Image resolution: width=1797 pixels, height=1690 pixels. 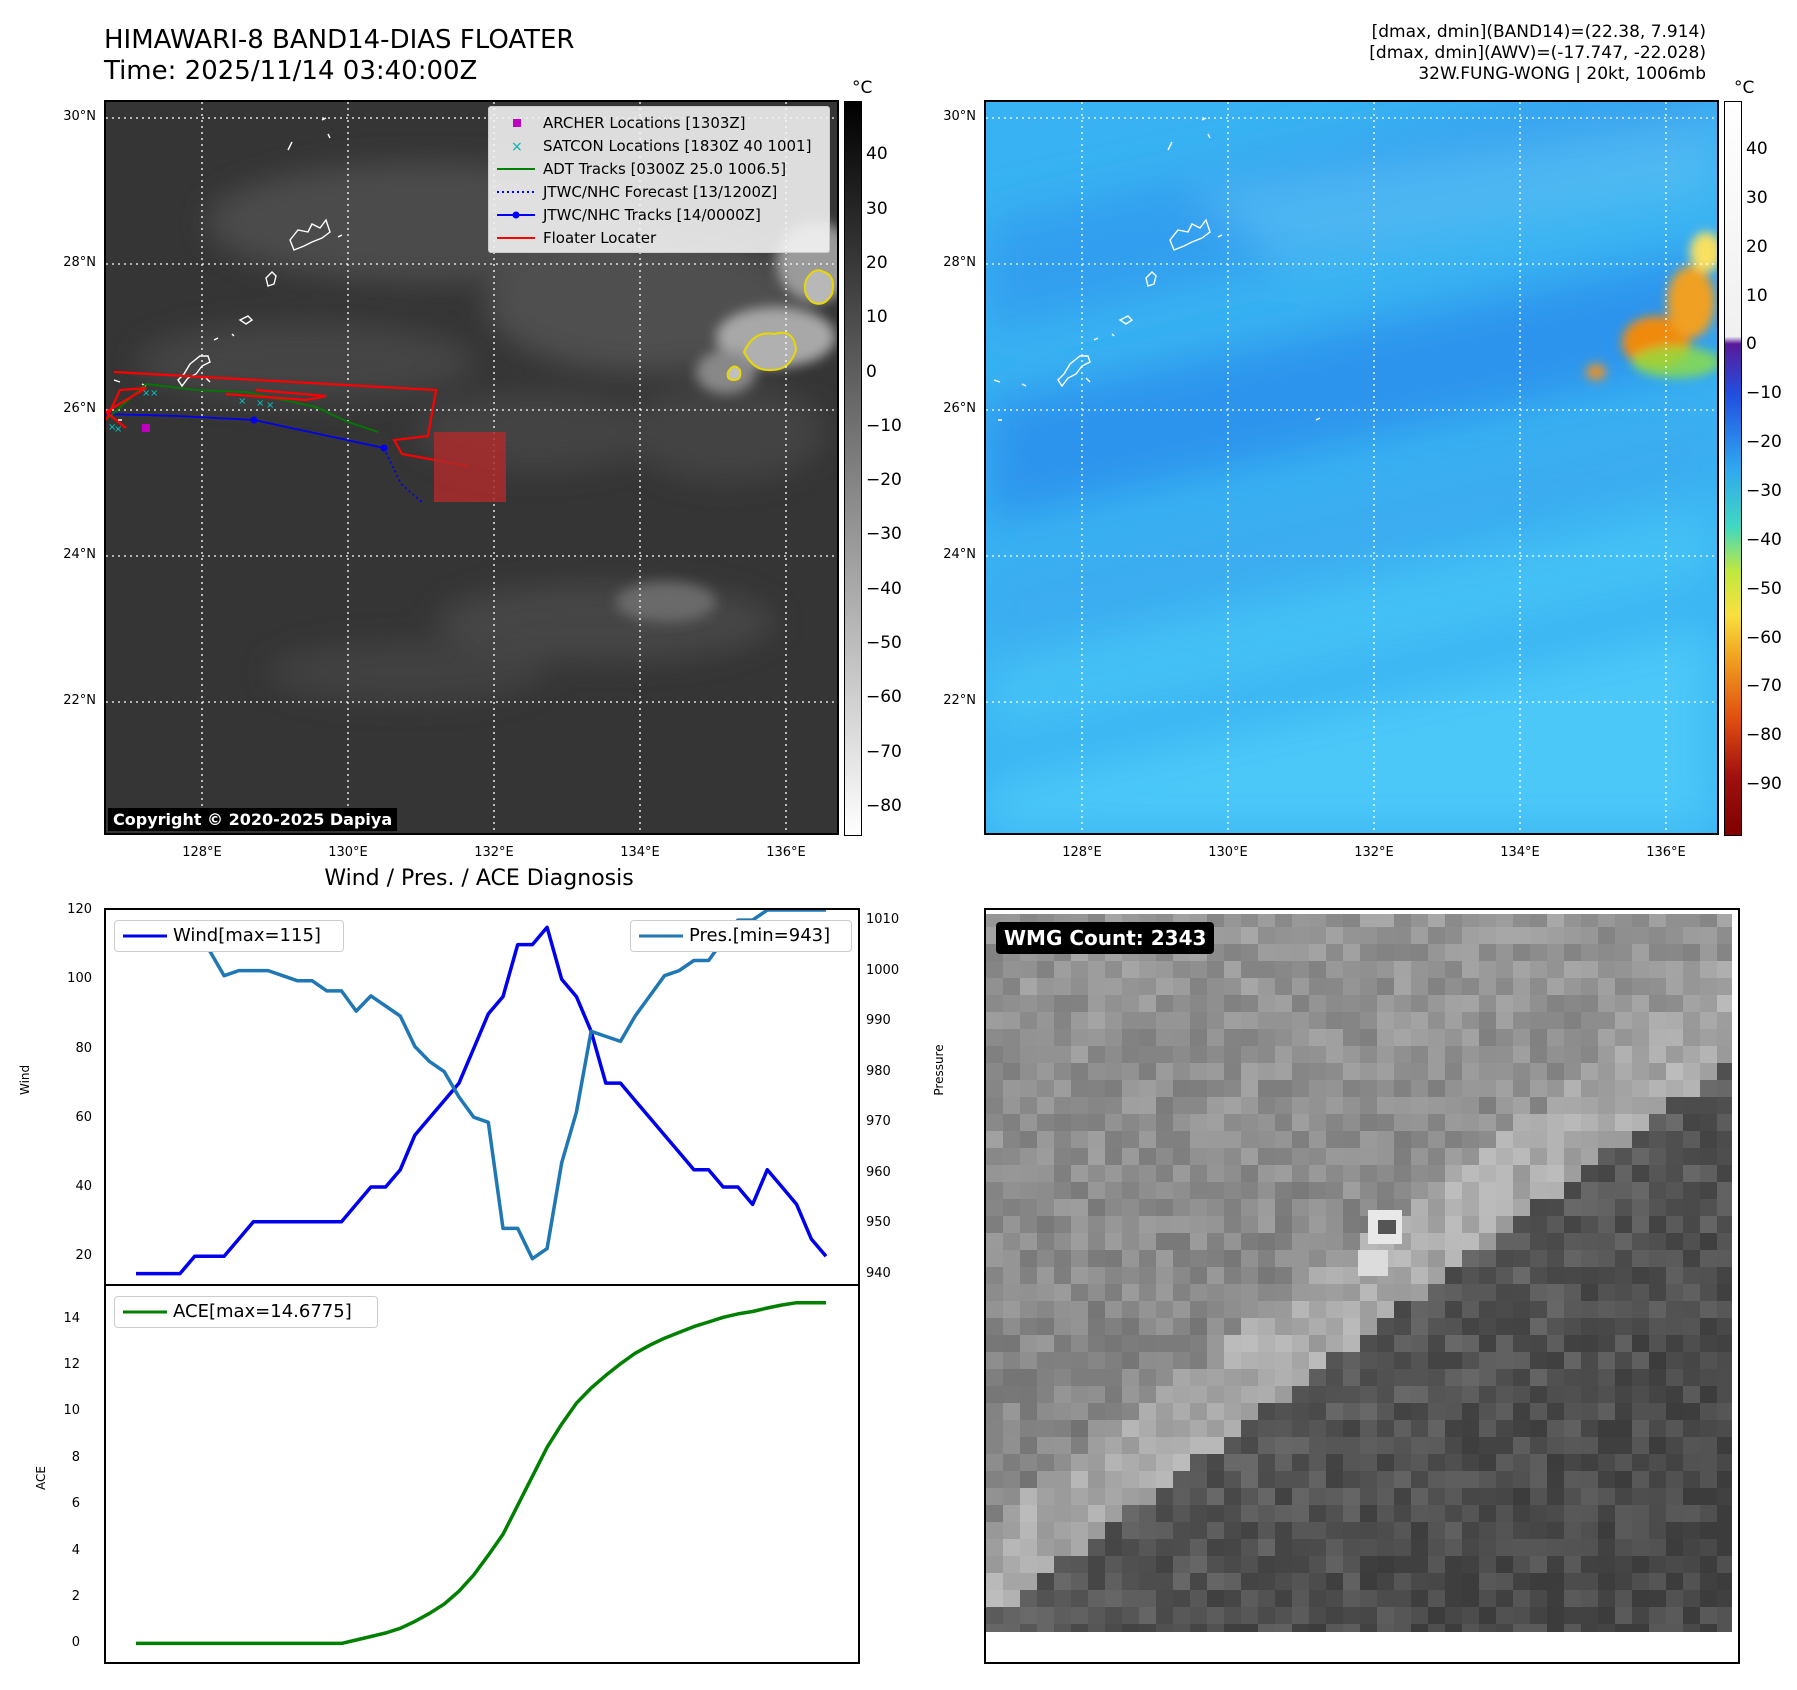 I want to click on left-colorbar-tick: 40, so click(x=877, y=154).